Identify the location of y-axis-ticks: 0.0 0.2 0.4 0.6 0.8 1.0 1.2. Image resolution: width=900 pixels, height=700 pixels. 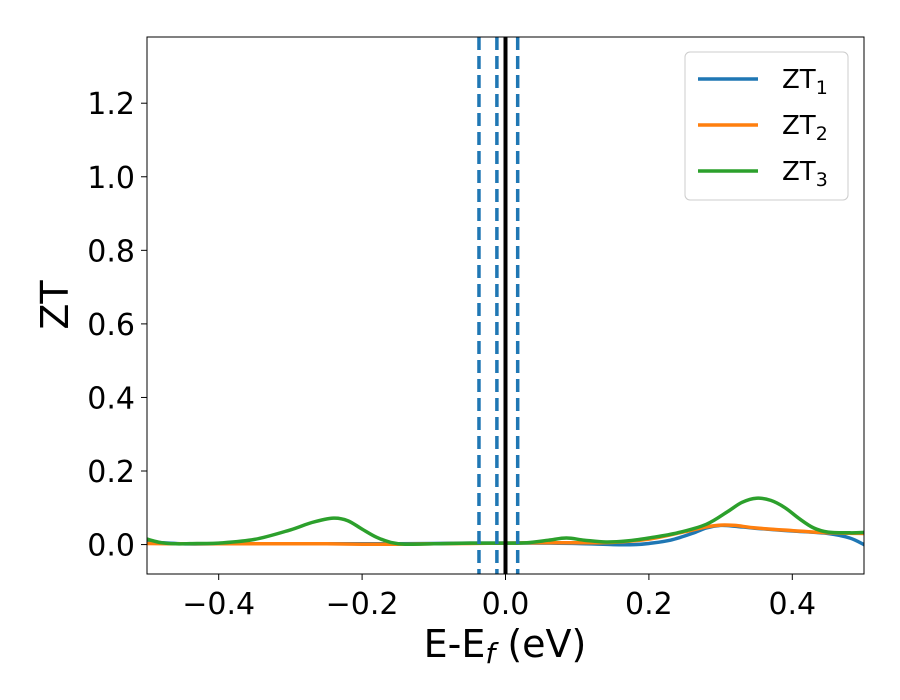
(117, 325).